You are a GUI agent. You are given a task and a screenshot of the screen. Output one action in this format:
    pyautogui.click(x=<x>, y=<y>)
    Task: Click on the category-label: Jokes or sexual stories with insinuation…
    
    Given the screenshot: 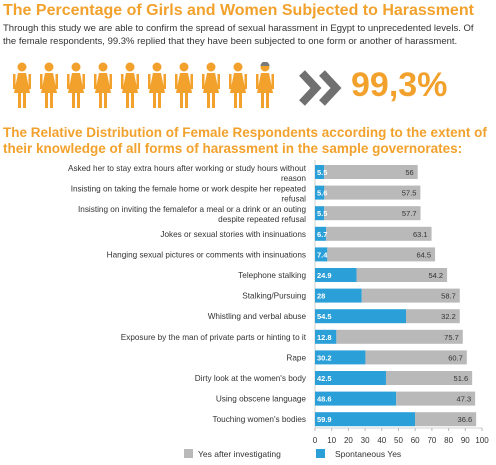 What is the action you would take?
    pyautogui.click(x=233, y=234)
    